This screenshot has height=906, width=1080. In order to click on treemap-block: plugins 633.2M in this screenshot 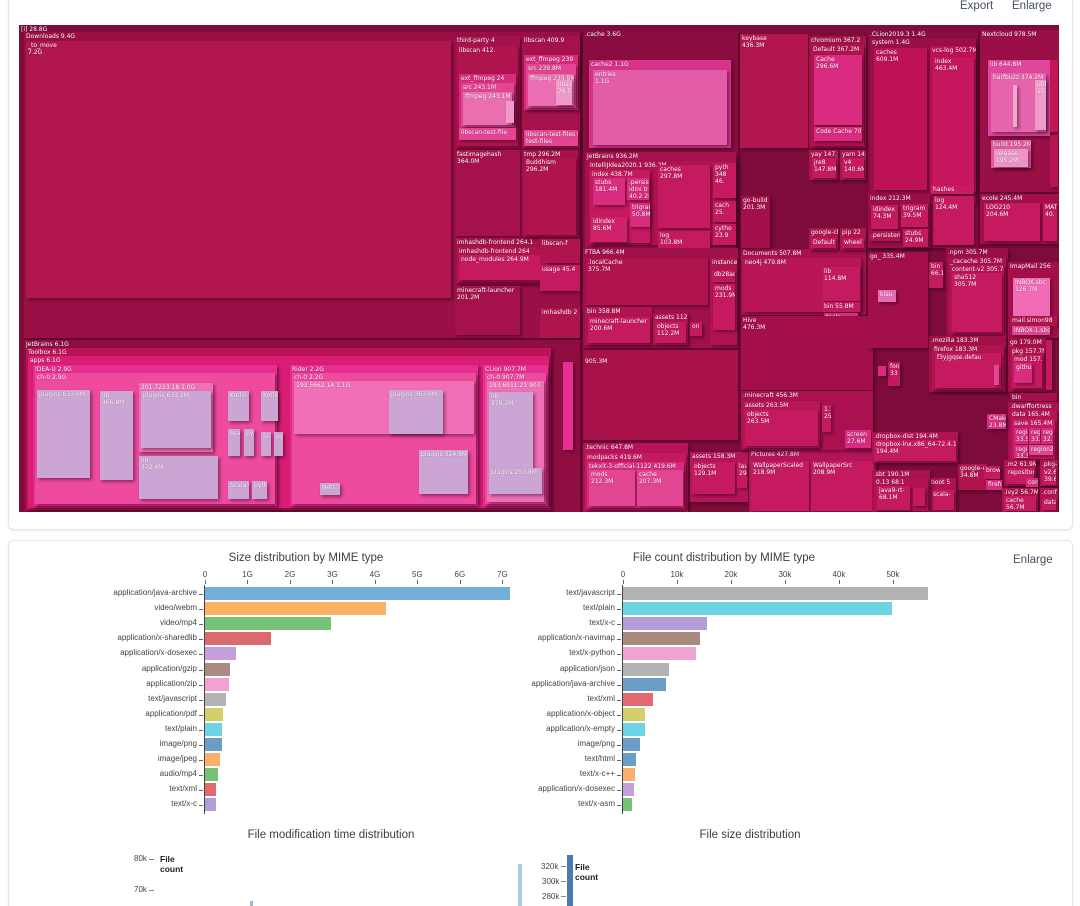, I will do `click(176, 419)`.